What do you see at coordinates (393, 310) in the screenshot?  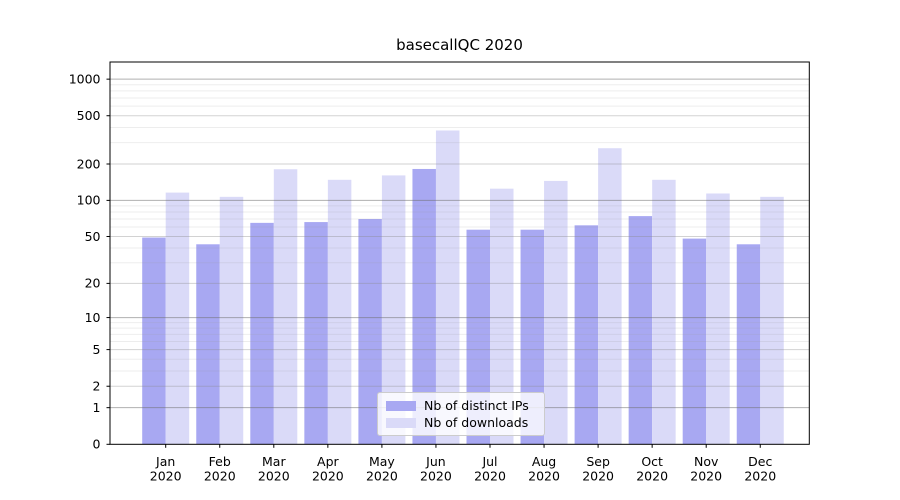 I see `bar-downloads-May` at bounding box center [393, 310].